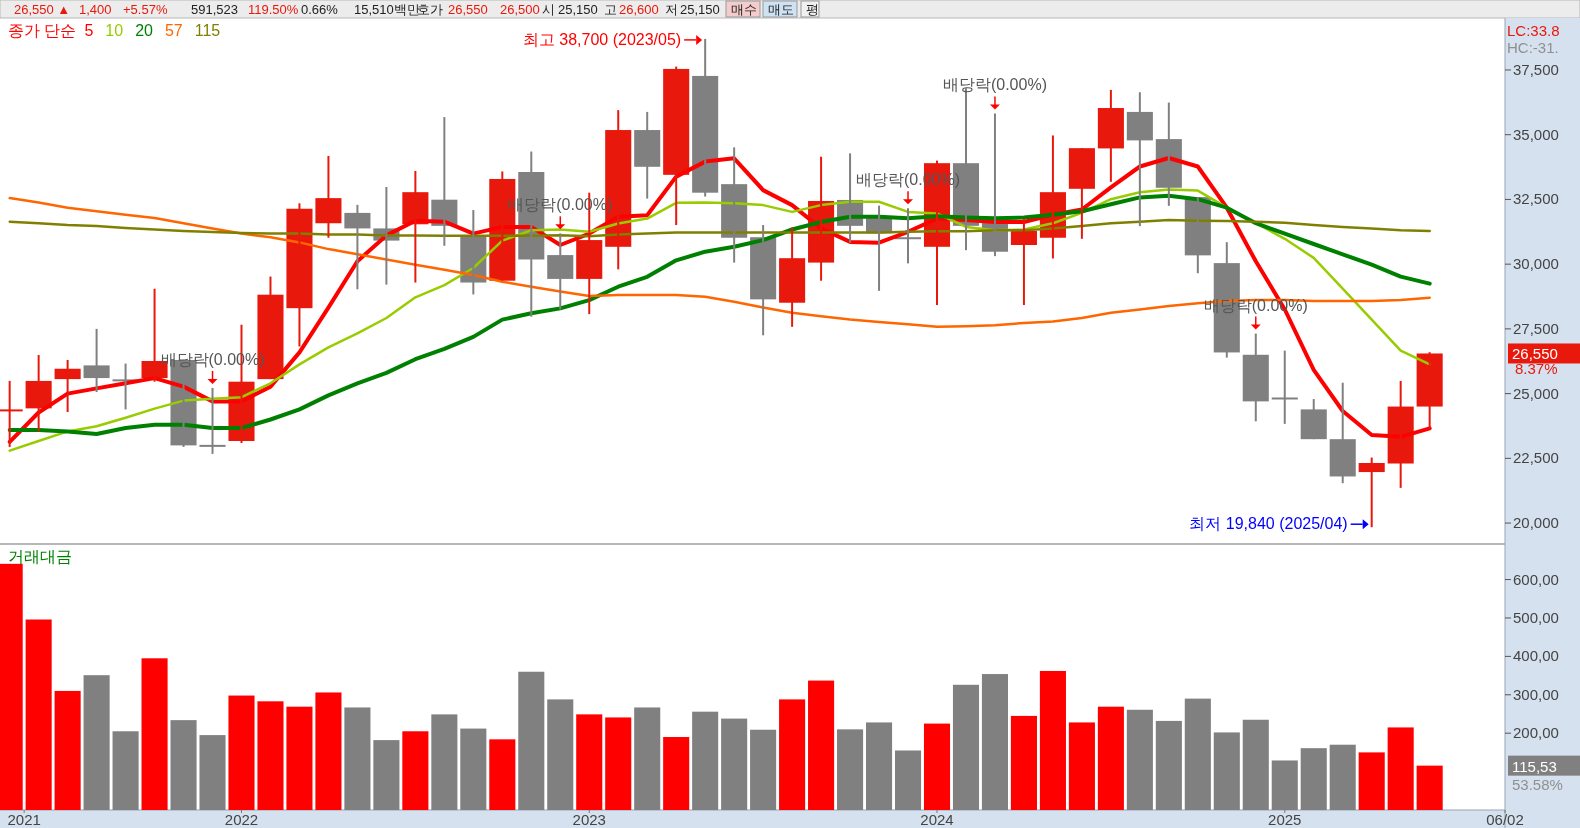  Describe the element at coordinates (602, 39) in the screenshot. I see `annotation: 최고 38,700 (2023/05)` at that location.